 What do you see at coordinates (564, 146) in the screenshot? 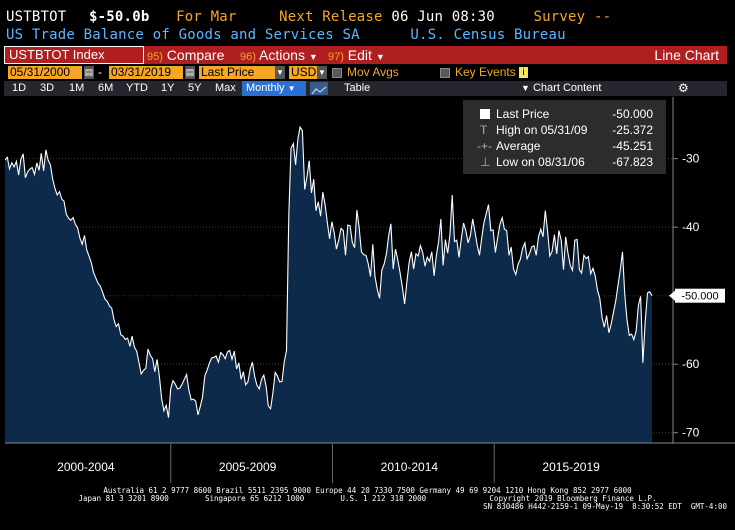
I see `legend-row-average: -+- Average -45.251` at bounding box center [564, 146].